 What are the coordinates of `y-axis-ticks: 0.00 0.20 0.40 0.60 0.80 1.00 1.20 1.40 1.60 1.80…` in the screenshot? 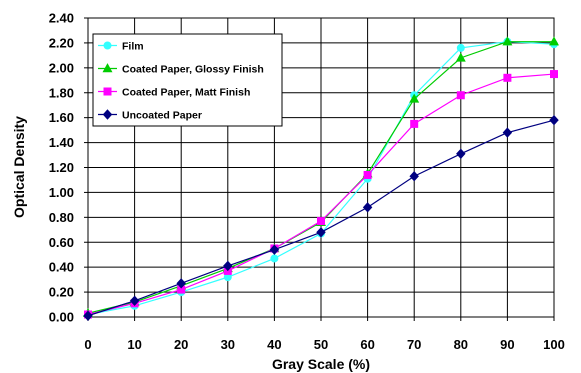 It's located at (68, 168).